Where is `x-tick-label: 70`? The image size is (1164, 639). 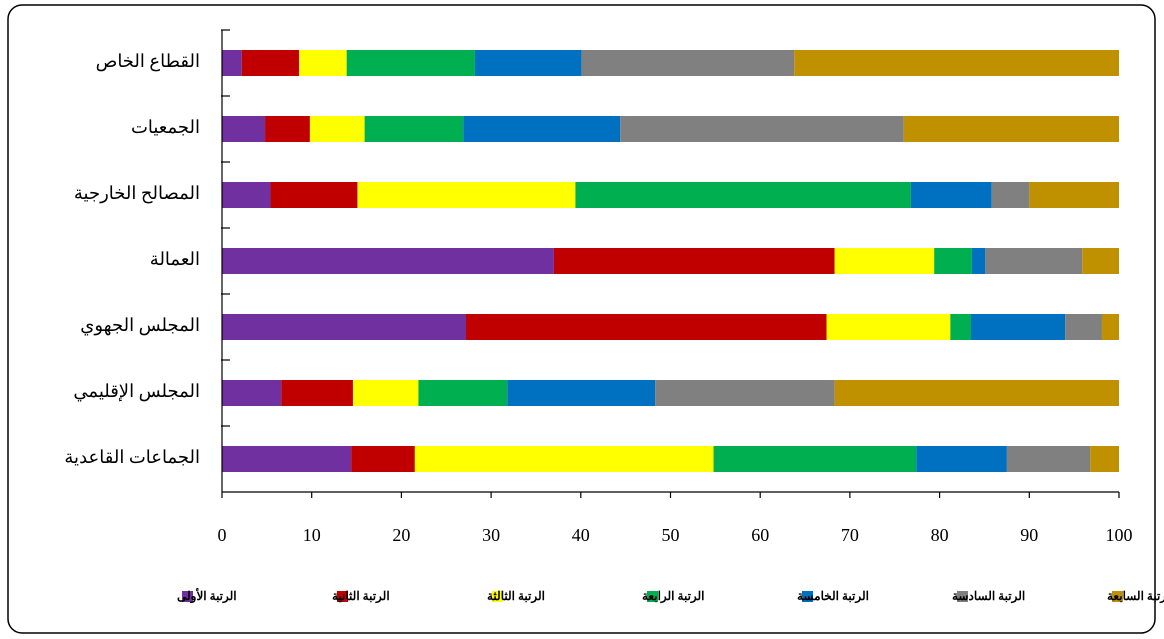
x-tick-label: 70 is located at coordinates (850, 535).